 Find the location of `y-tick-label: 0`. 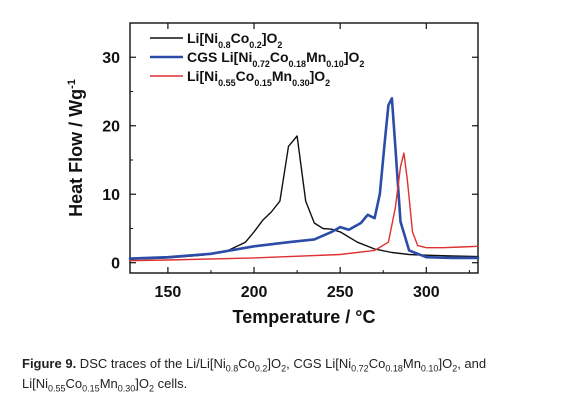

y-tick-label: 0 is located at coordinates (115, 264).